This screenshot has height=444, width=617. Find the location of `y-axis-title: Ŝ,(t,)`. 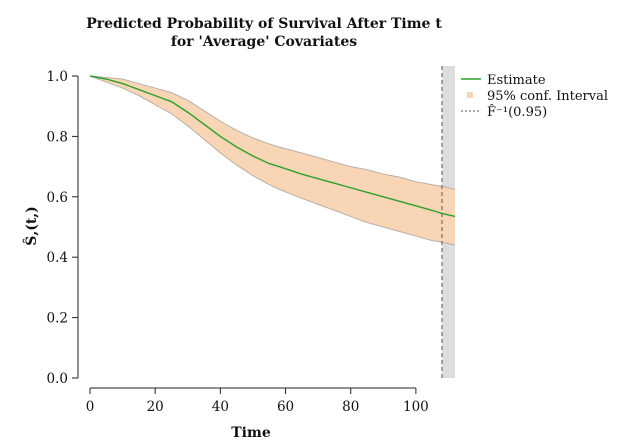

y-axis-title: Ŝ,(t,) is located at coordinates (31, 226).